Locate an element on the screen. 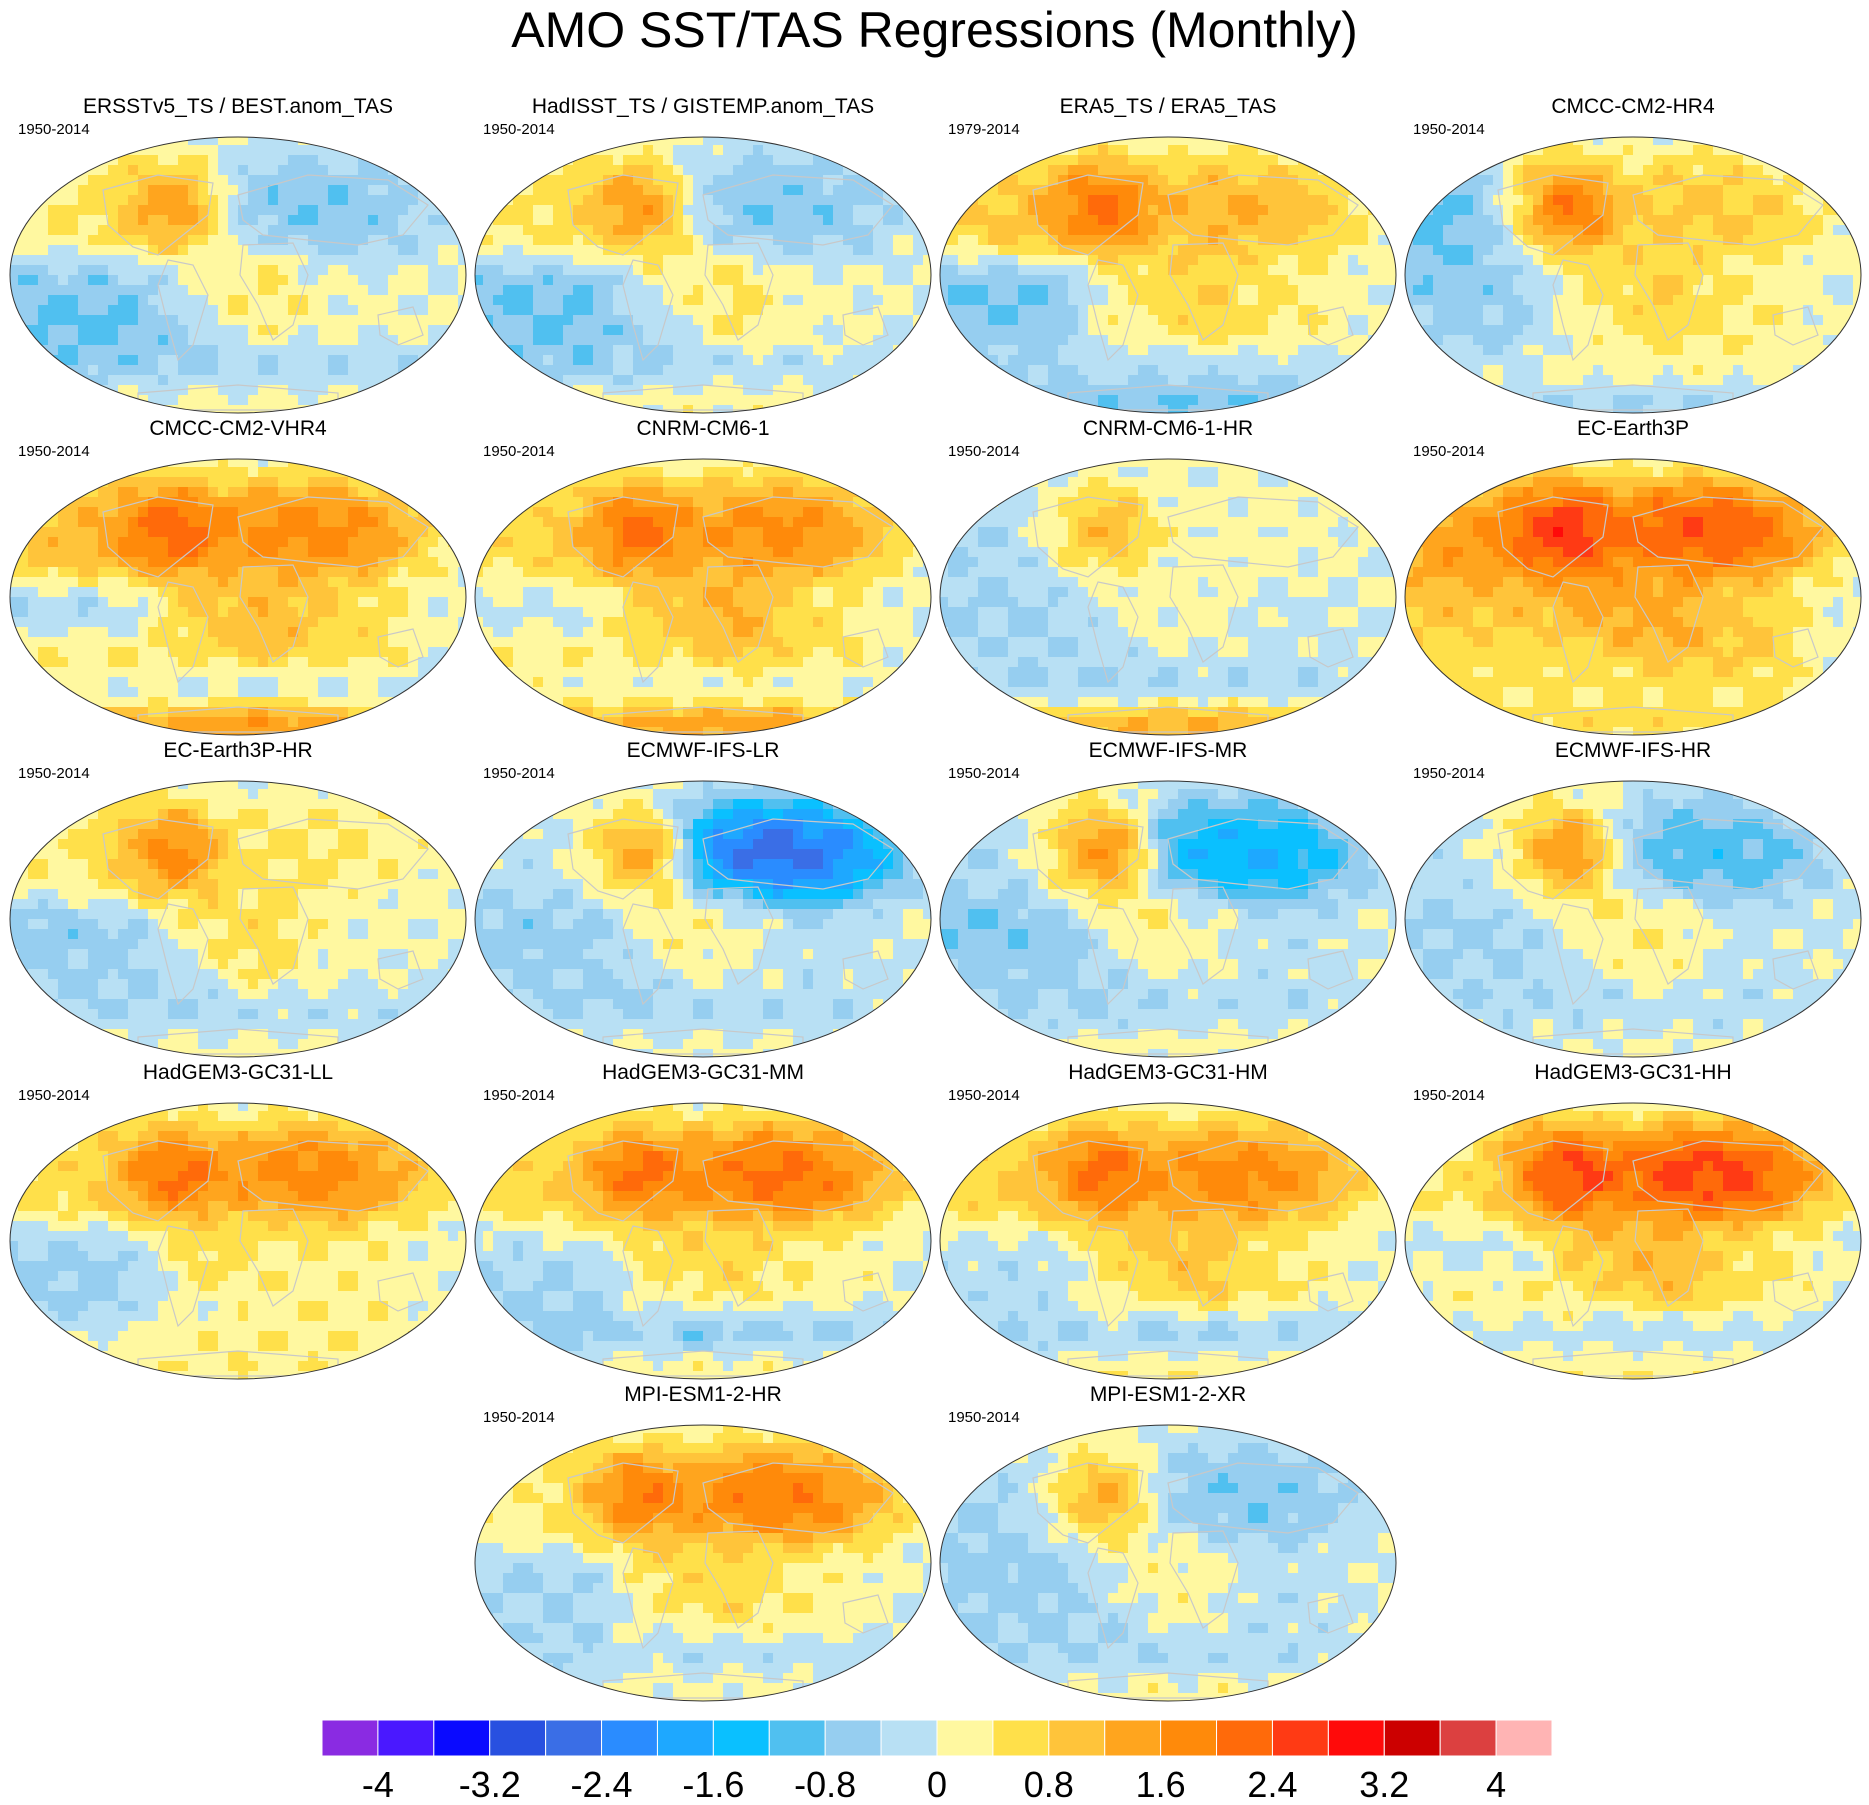  colorbar-tick-label: 0 is located at coordinates (937, 1785).